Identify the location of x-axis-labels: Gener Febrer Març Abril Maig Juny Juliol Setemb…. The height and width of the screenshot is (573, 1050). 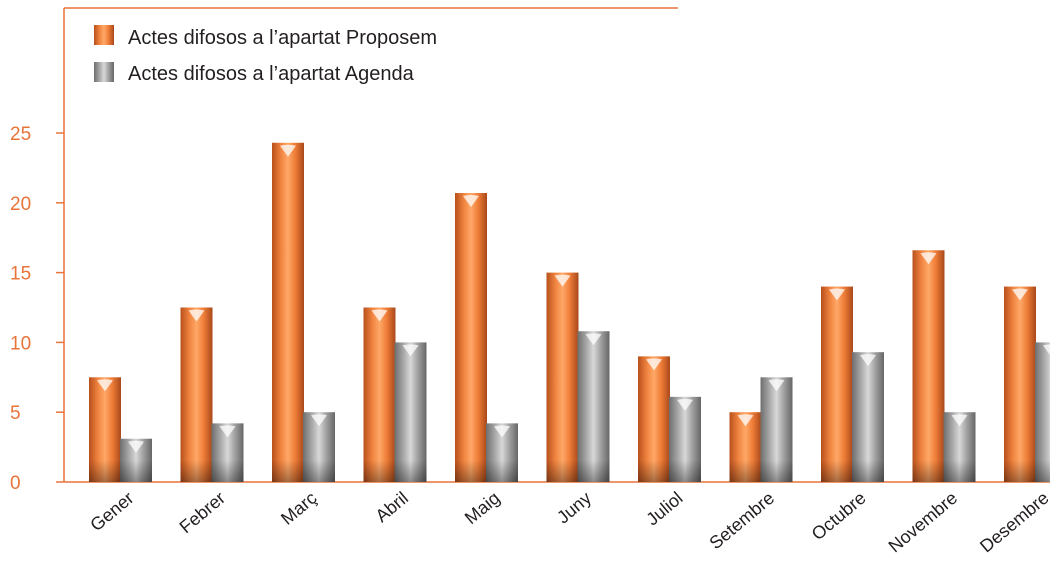
(568, 522).